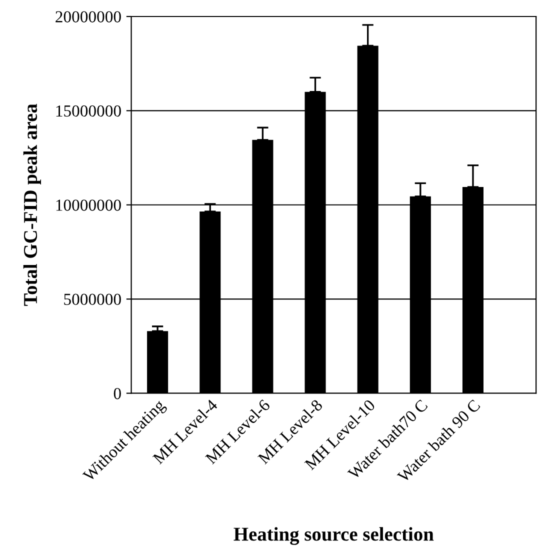  What do you see at coordinates (88, 16) in the screenshot?
I see `y-tick-label: 20000000` at bounding box center [88, 16].